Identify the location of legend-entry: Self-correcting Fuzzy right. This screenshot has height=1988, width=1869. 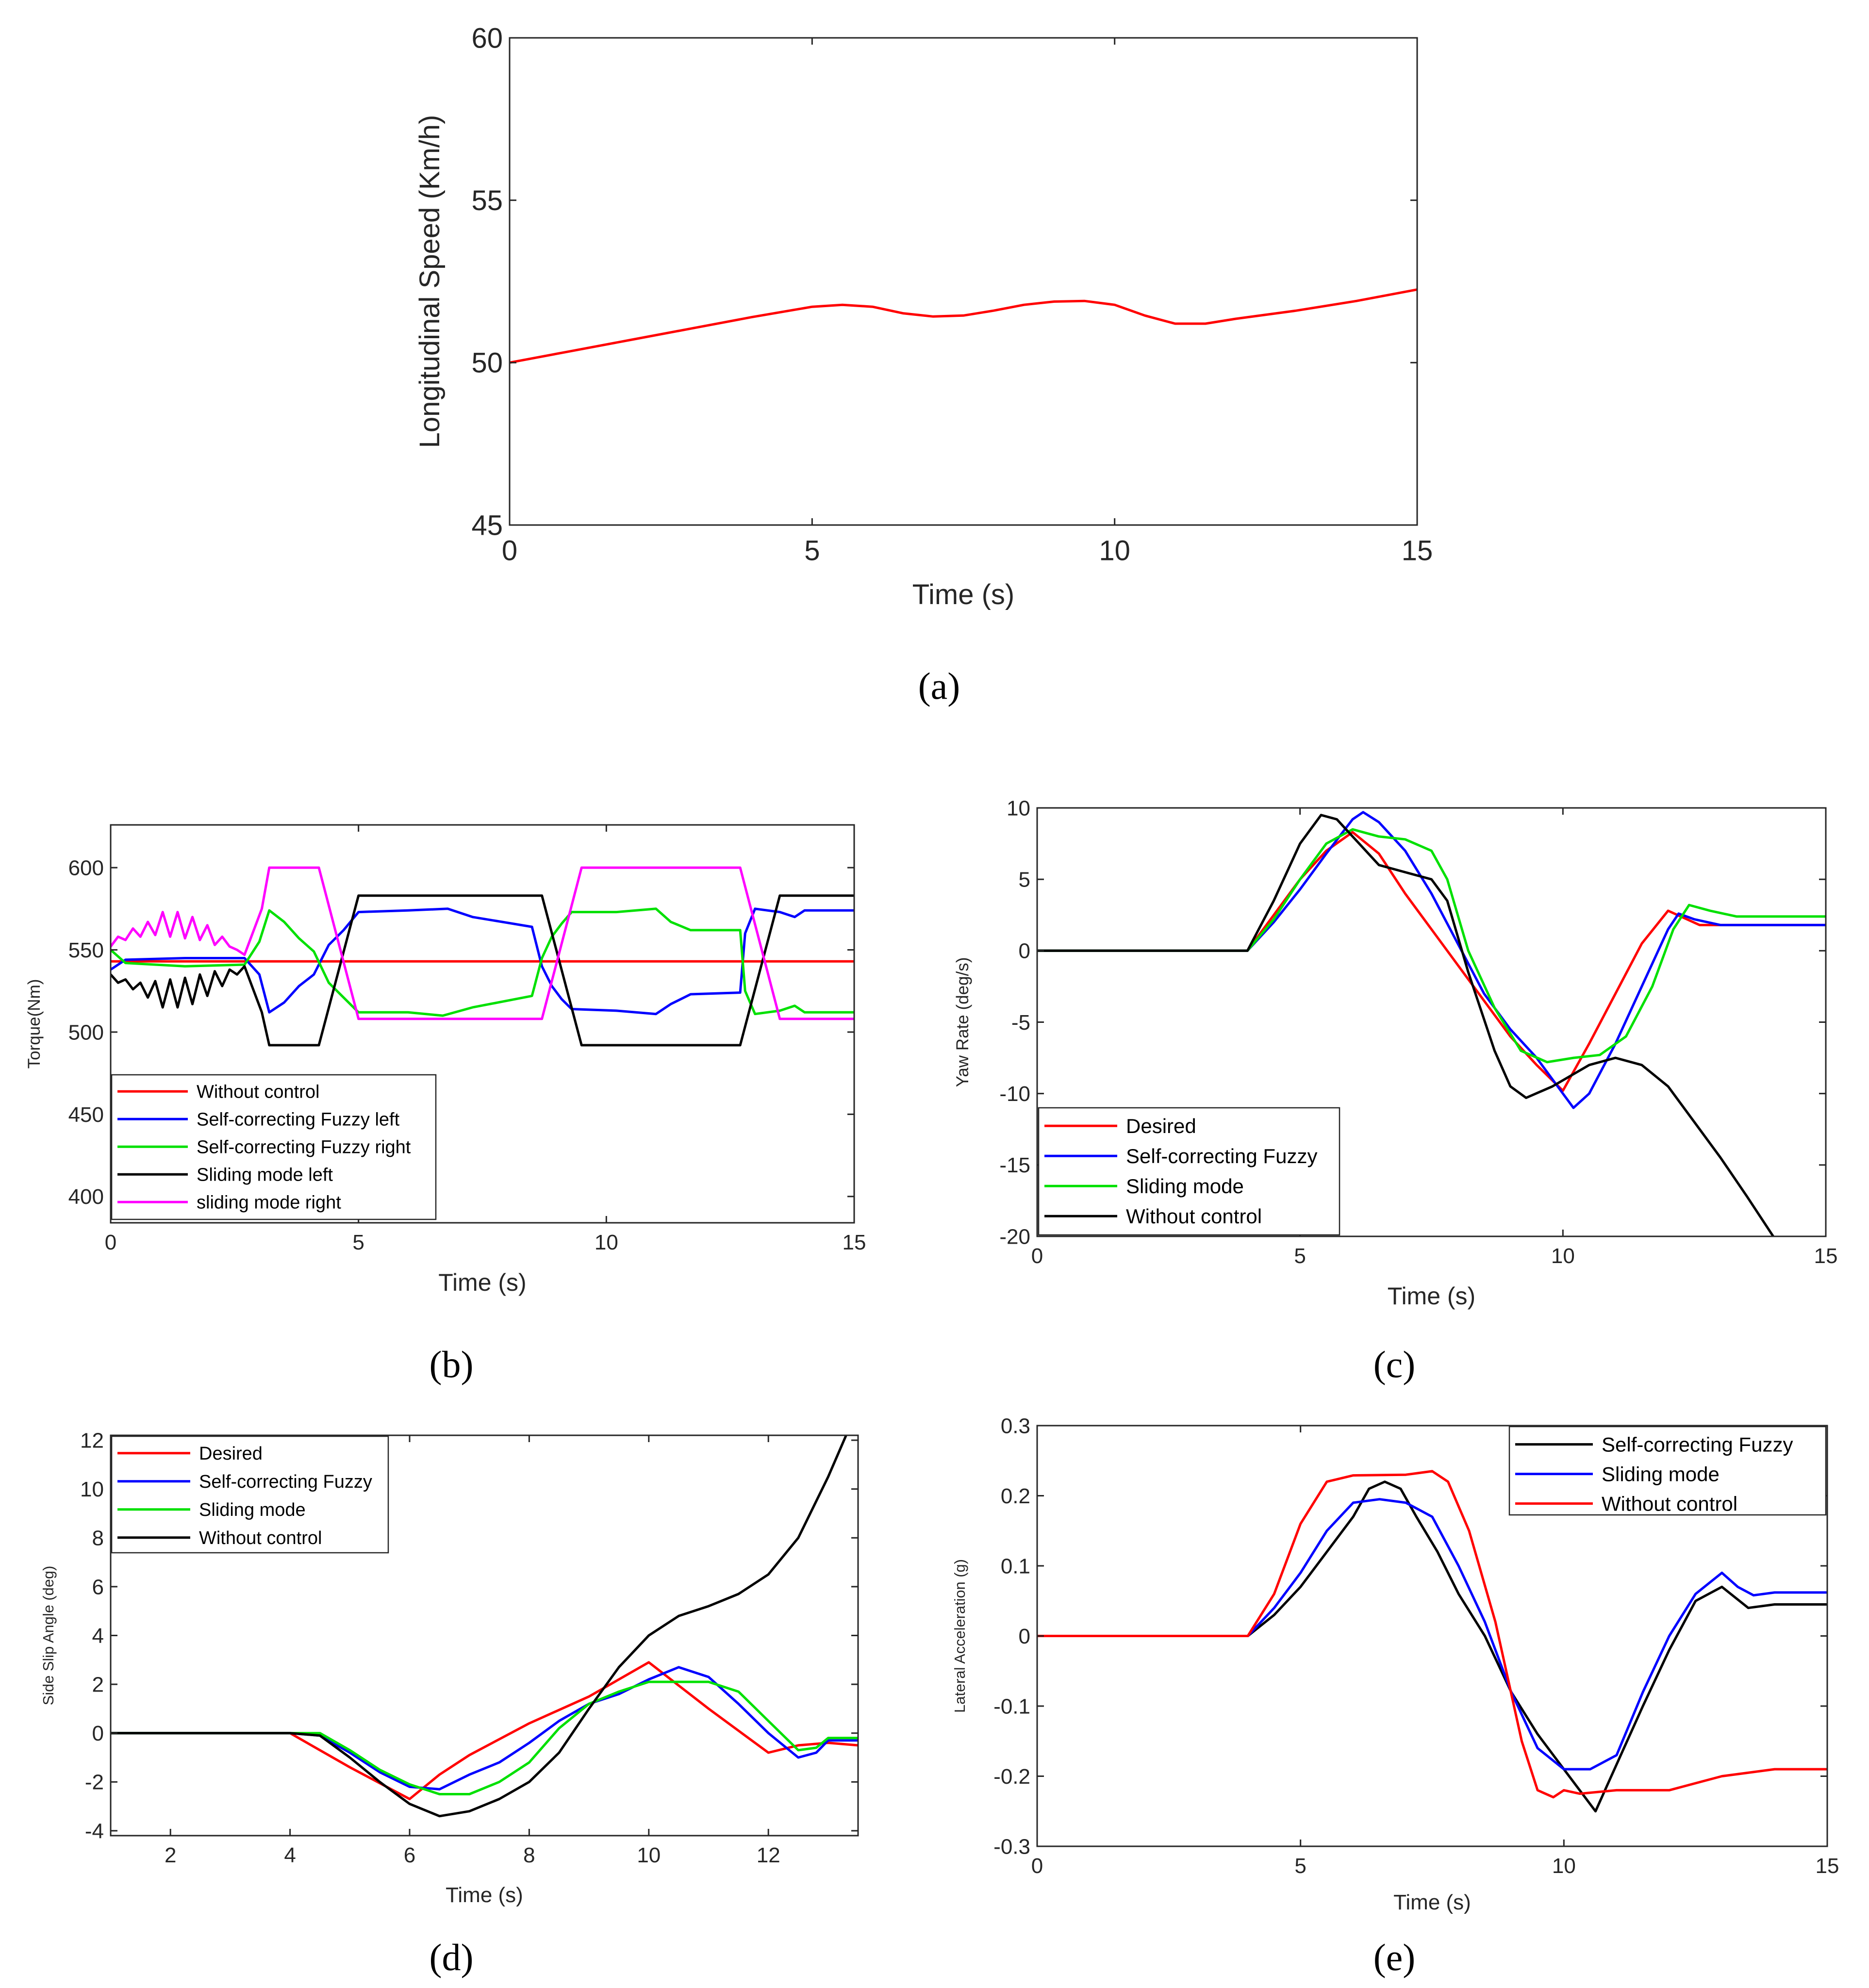
(304, 1147).